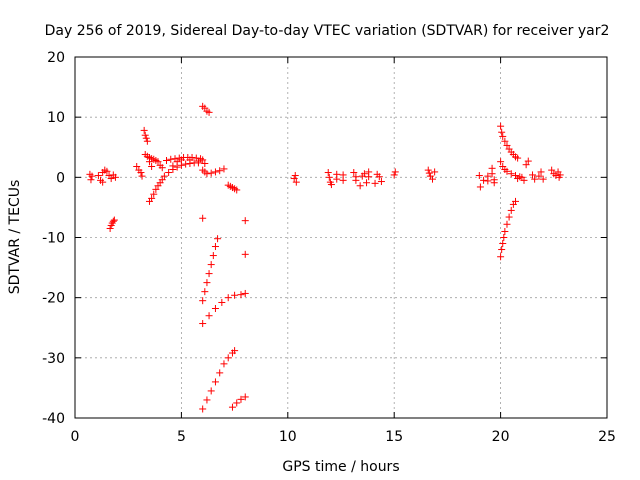  I want to click on y-tick-label: 10, so click(56, 118).